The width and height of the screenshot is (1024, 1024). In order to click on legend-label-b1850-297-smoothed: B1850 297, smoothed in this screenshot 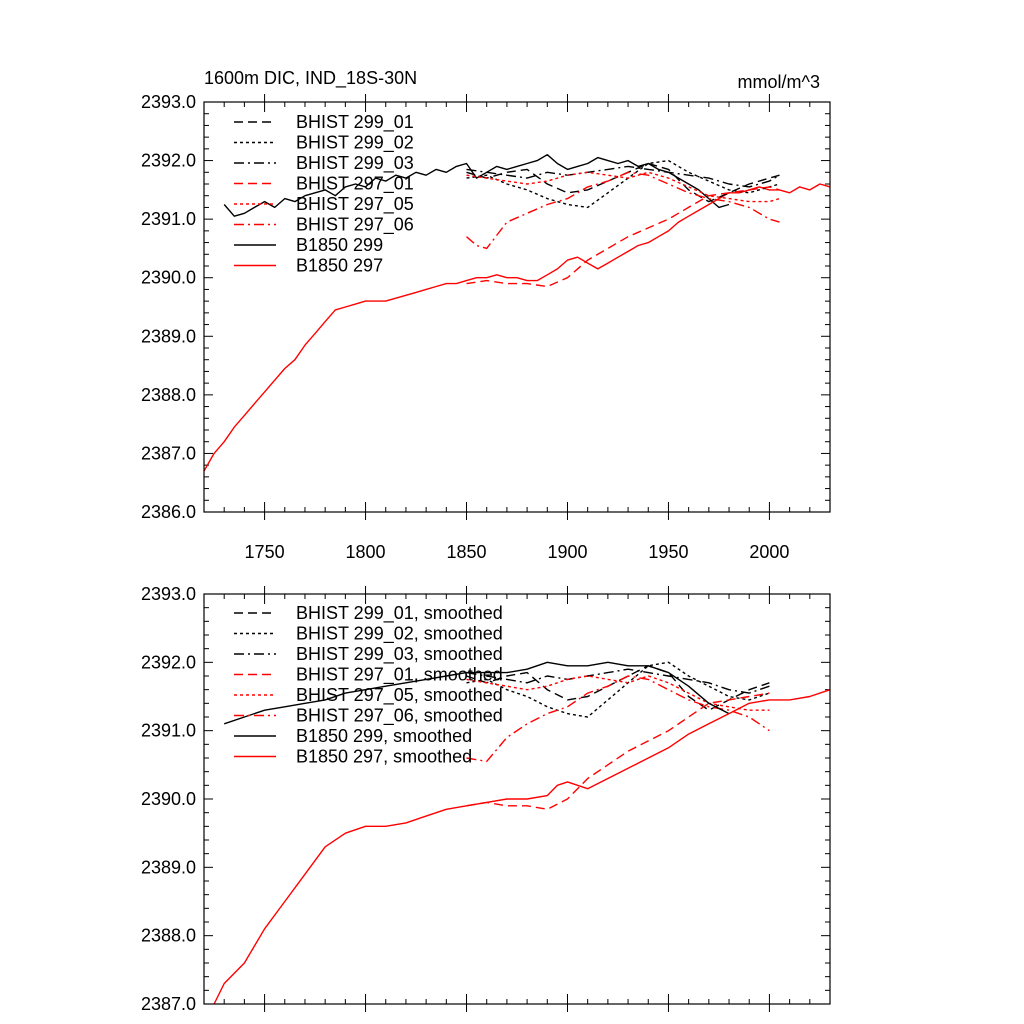, I will do `click(384, 757)`.